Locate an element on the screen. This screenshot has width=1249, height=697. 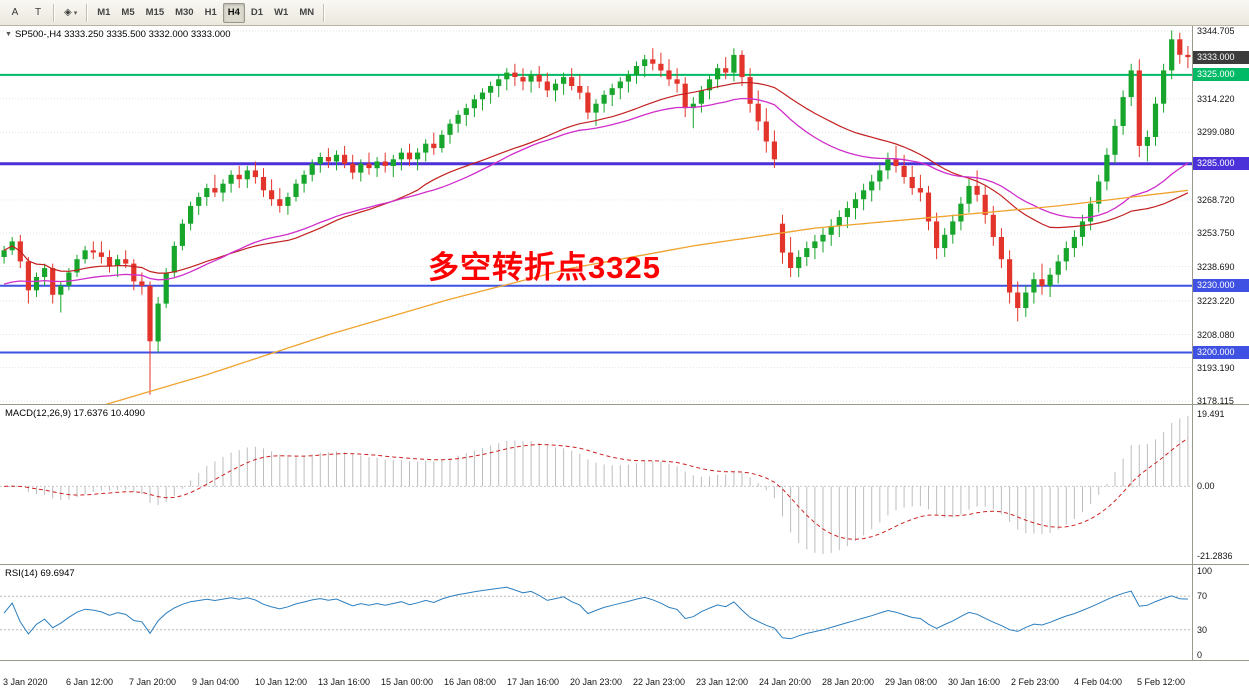
toolbar: A T ◈ ▾ M1 M5 M15 M30 H1 H4 D1 W1 MN is located at coordinates (624, 13).